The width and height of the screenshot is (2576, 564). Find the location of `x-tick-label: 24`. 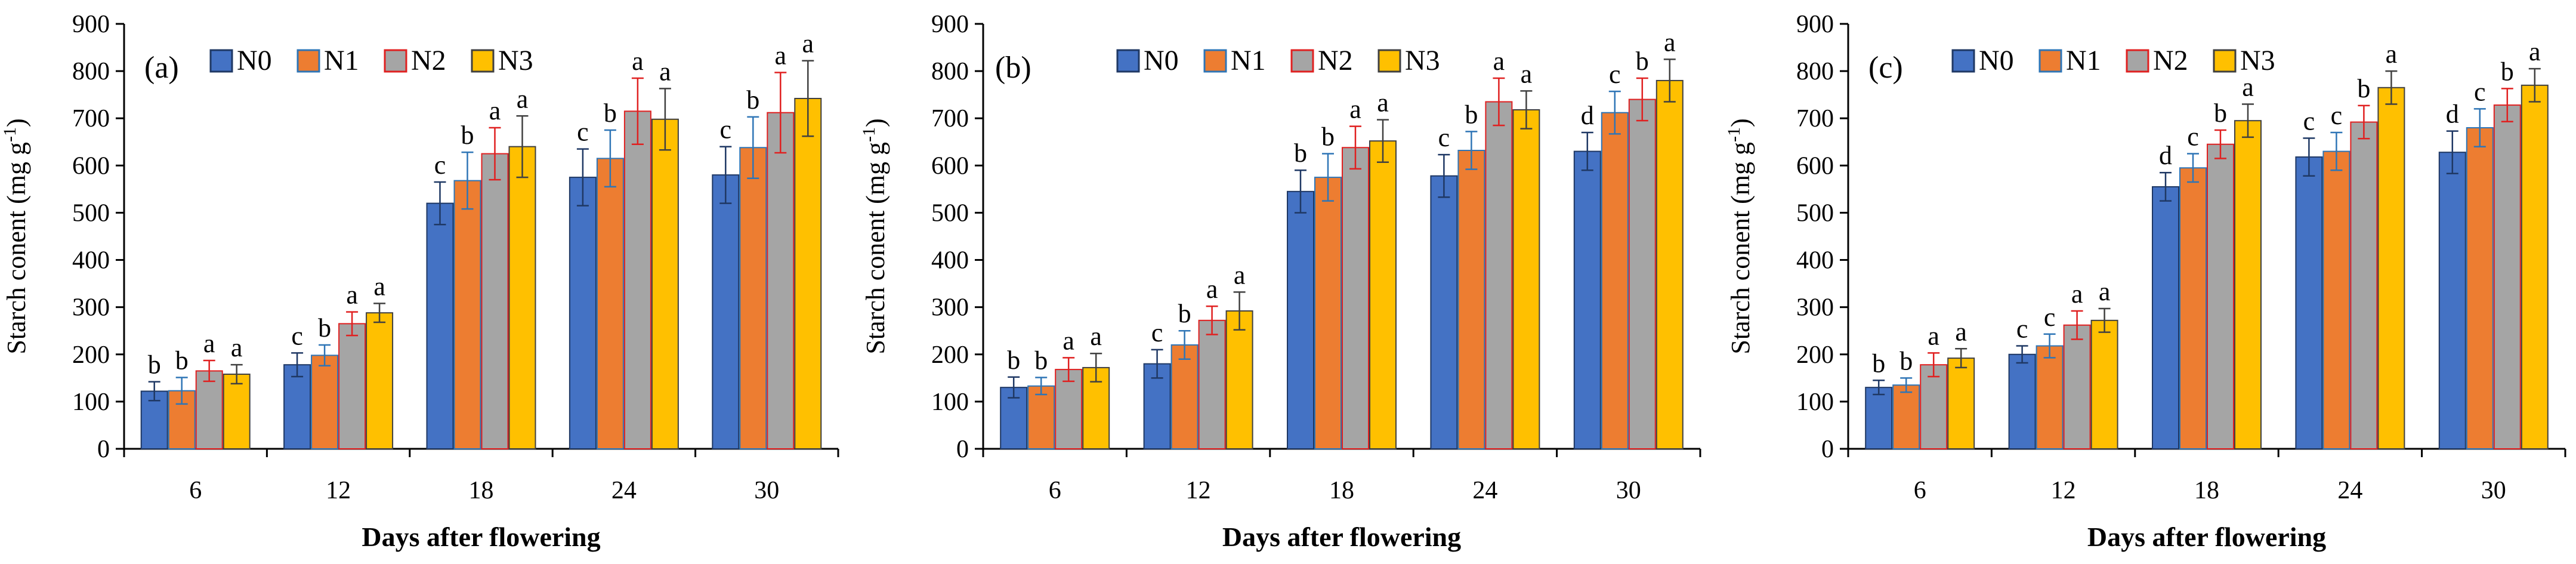

x-tick-label: 24 is located at coordinates (1484, 490).